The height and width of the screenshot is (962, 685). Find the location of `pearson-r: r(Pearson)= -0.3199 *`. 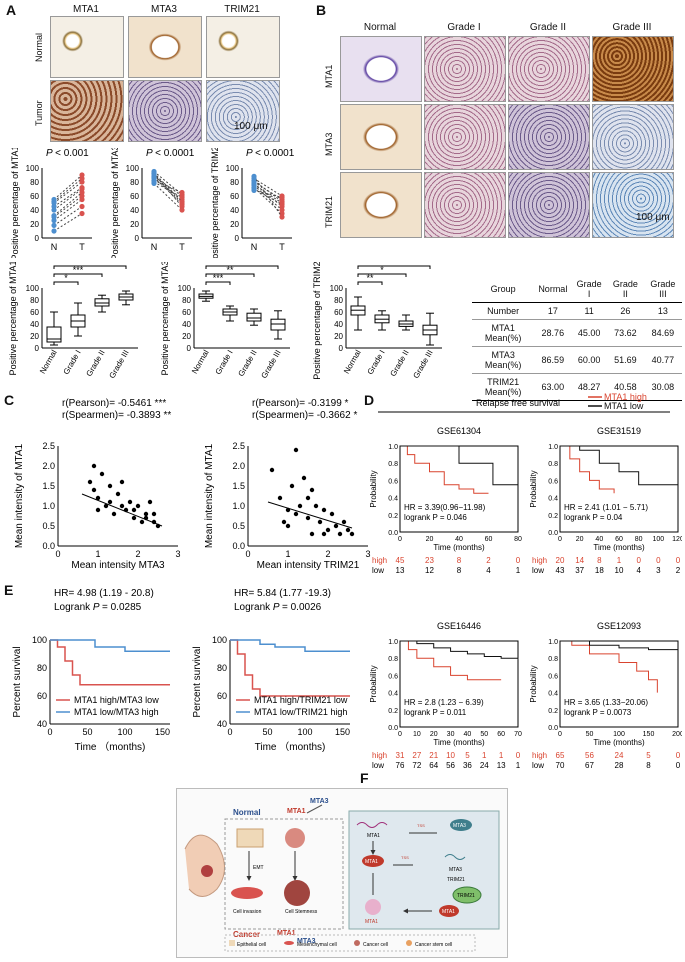

pearson-r: r(Pearson)= -0.3199 * is located at coordinates (300, 403).